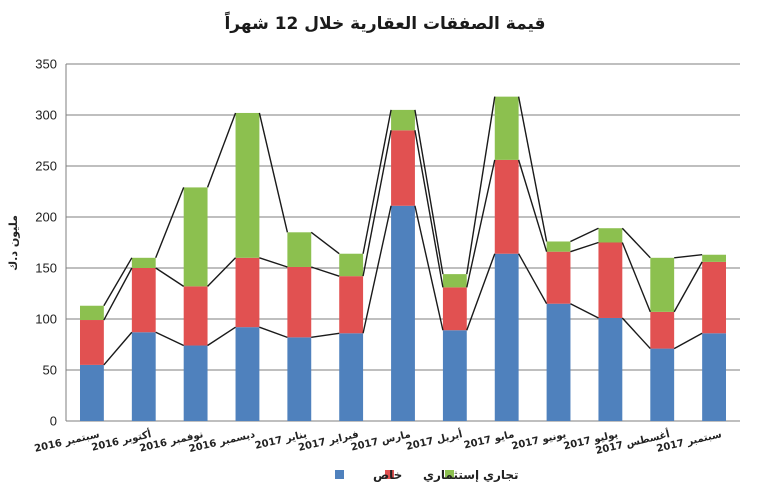 Image resolution: width=770 pixels, height=492 pixels. Describe the element at coordinates (489, 440) in the screenshot. I see `x-tick-label: مايو 2017` at that location.